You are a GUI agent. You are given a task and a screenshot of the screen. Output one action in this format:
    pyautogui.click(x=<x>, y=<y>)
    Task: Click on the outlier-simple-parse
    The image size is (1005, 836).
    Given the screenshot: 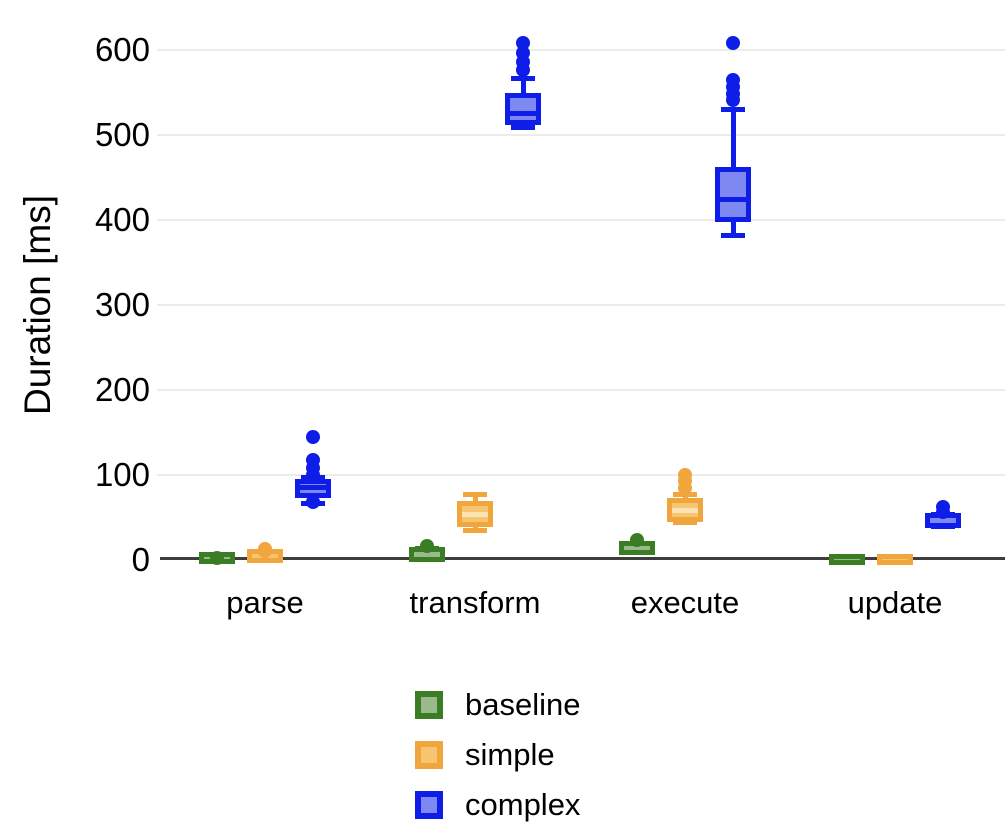 What is the action you would take?
    pyautogui.click(x=265, y=548)
    